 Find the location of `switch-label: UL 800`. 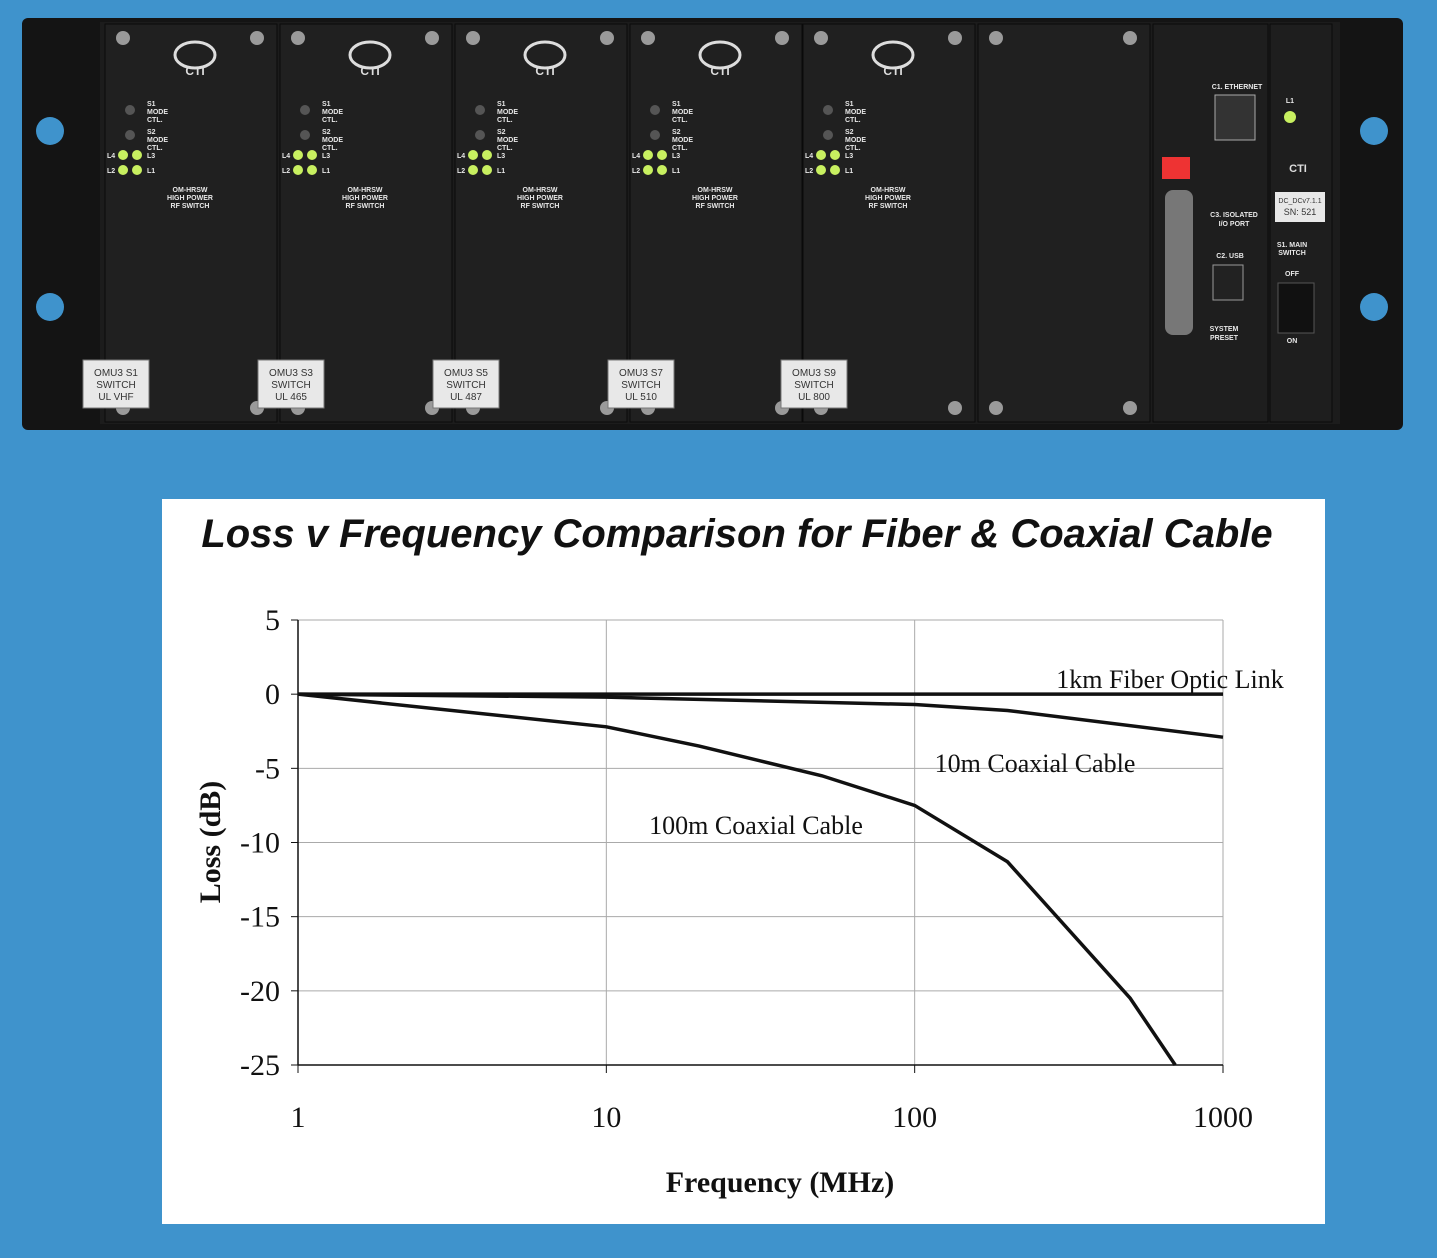

switch-label: UL 800 is located at coordinates (814, 397).